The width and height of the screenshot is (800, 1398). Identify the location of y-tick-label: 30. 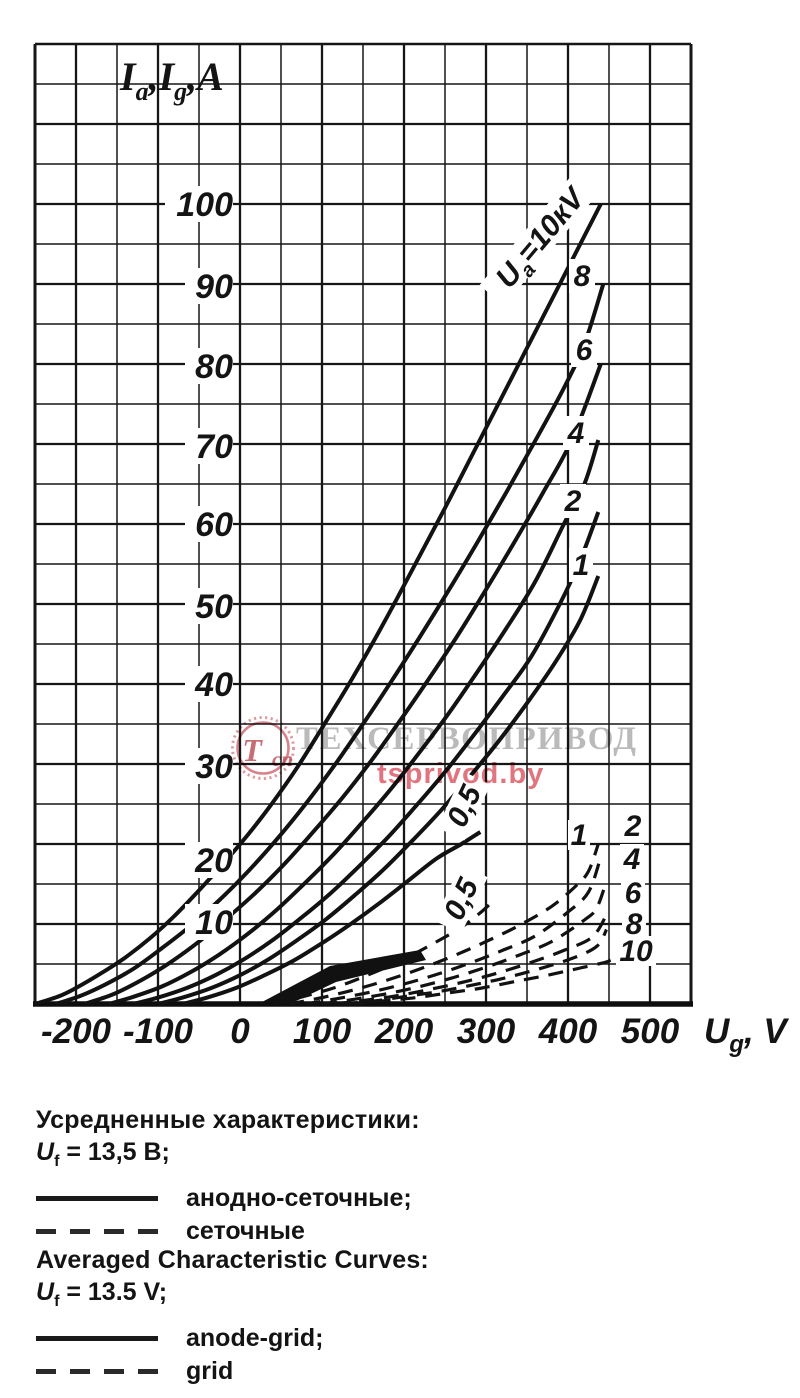
(214, 767).